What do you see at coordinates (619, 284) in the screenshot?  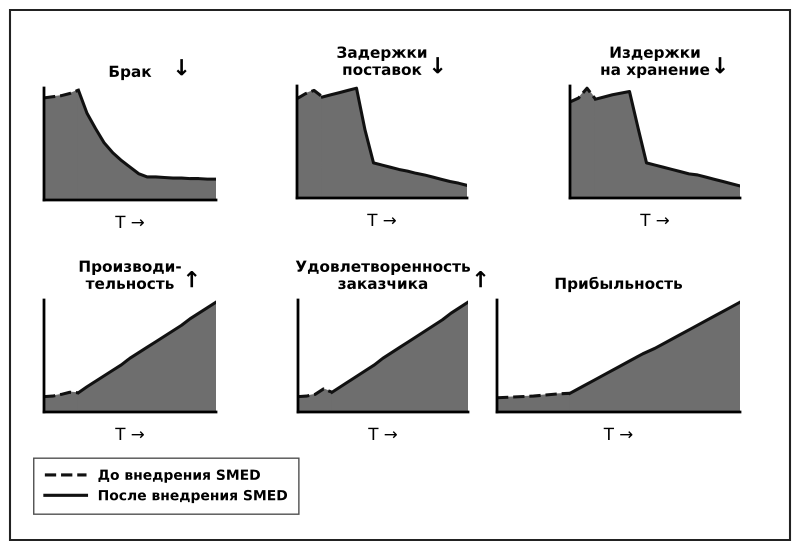 I see `chart-title: Прибыльность` at bounding box center [619, 284].